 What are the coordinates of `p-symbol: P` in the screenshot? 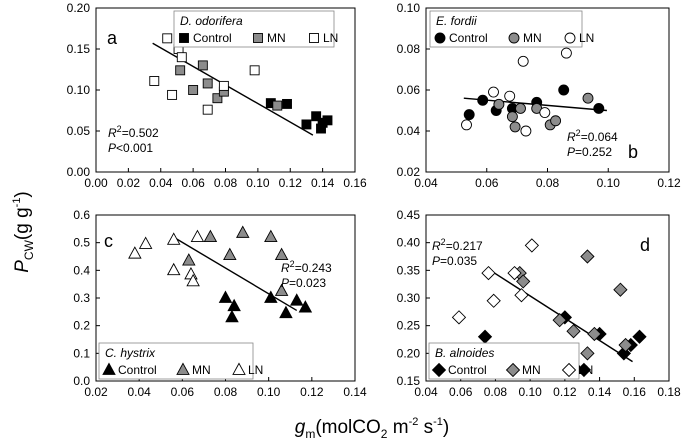 It's located at (436, 261).